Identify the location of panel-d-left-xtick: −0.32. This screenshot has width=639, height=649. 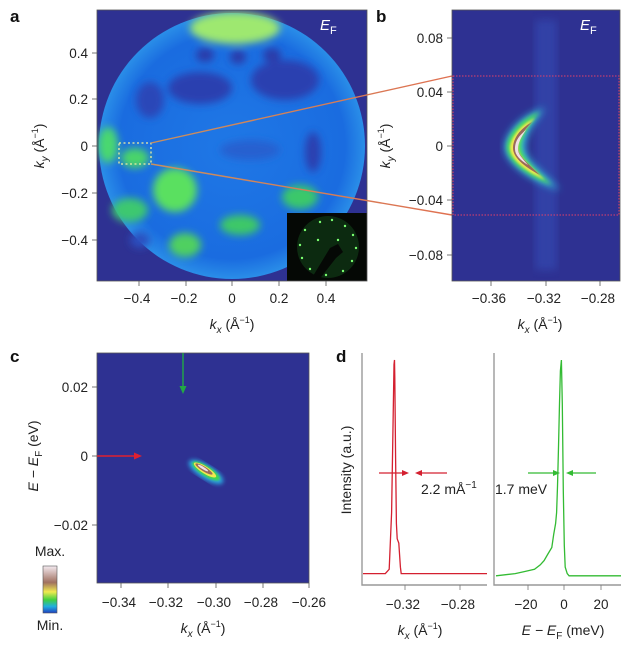
(403, 604).